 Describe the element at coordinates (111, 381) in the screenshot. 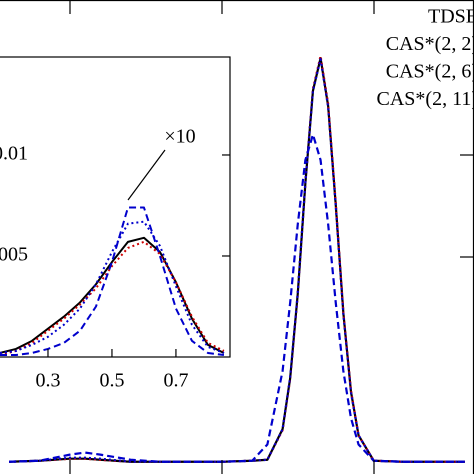

I see `x-tick-label: 0.5` at that location.